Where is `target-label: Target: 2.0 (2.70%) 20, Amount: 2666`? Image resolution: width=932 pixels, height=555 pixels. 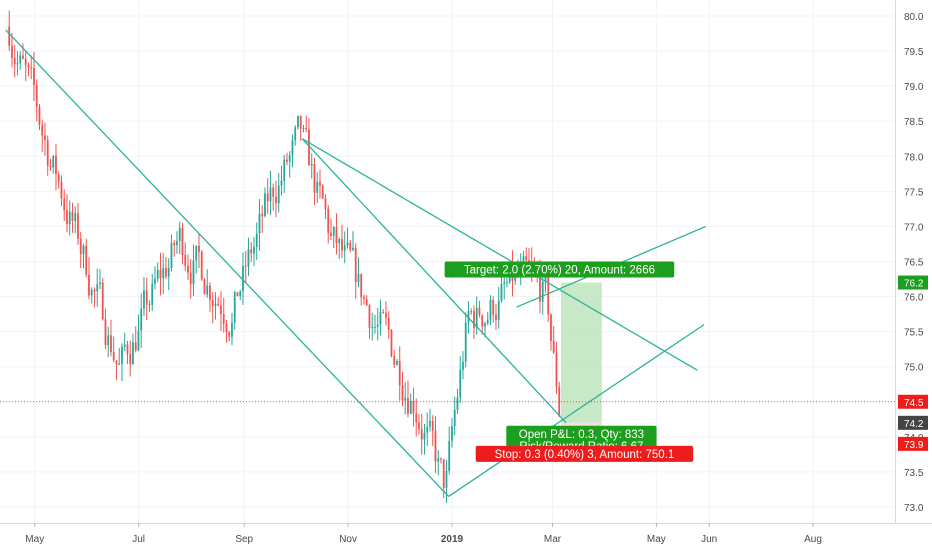 target-label: Target: 2.0 (2.70%) 20, Amount: 2666 is located at coordinates (559, 269).